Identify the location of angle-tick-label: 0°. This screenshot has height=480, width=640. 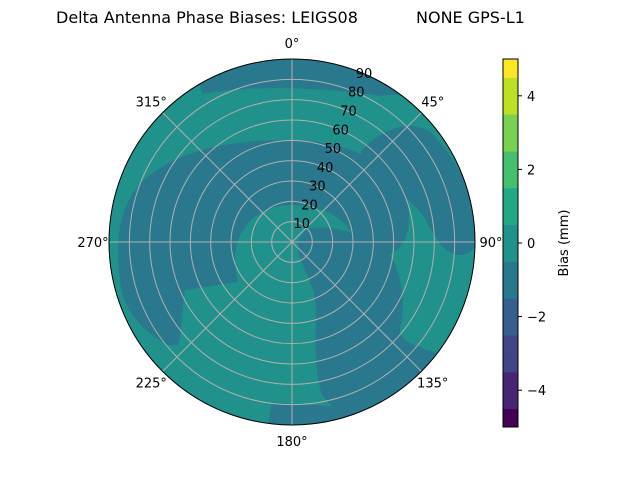
(292, 44).